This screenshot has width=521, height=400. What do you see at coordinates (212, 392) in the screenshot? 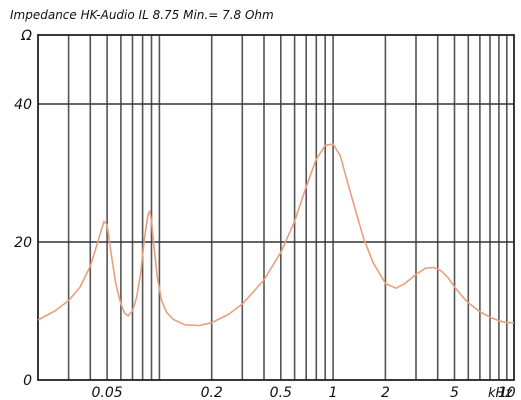
I see `x-tick-label: 0.2` at bounding box center [212, 392].